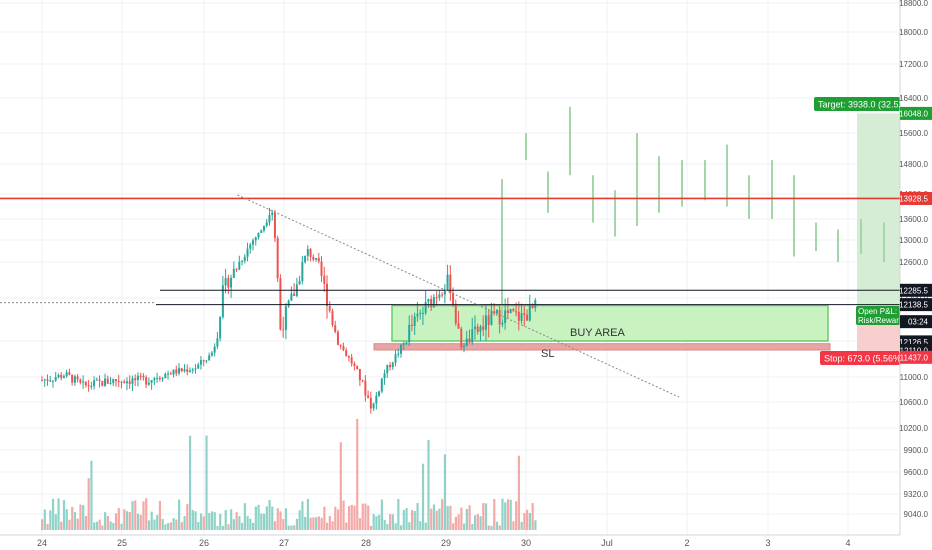 This screenshot has width=932, height=550. I want to click on volume-bars, so click(289, 474).